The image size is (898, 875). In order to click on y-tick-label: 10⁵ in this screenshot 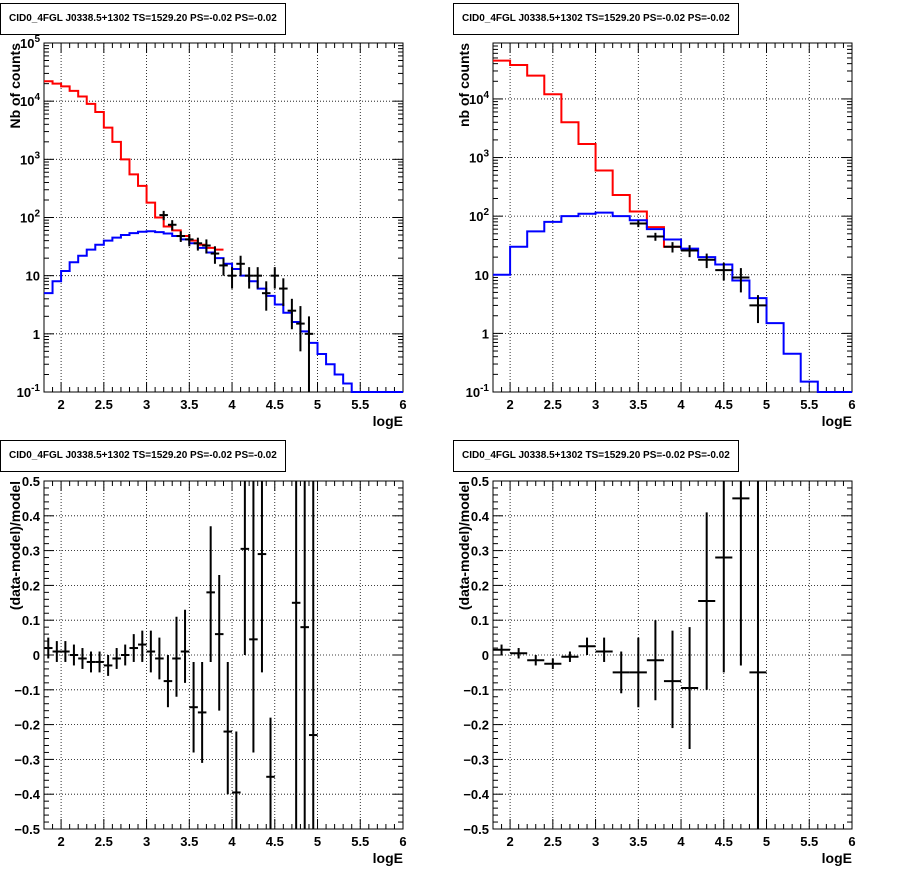, I will do `click(30, 42)`.